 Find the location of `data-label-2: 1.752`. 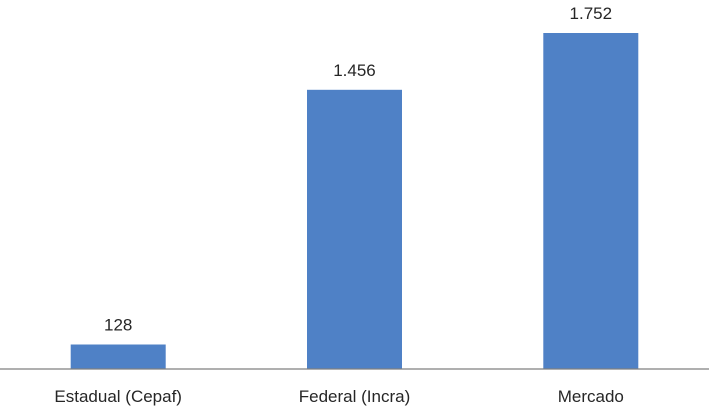

data-label-2: 1.752 is located at coordinates (591, 13).